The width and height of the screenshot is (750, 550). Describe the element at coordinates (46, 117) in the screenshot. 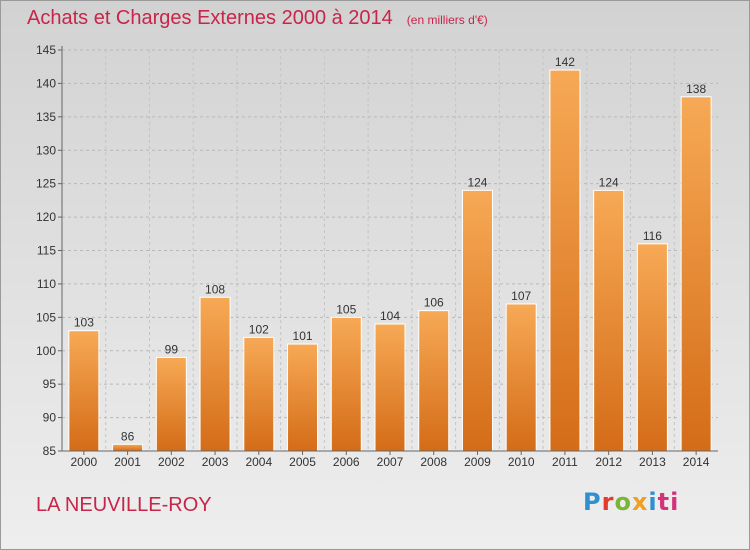

I see `y-tick-label-135: 135` at that location.